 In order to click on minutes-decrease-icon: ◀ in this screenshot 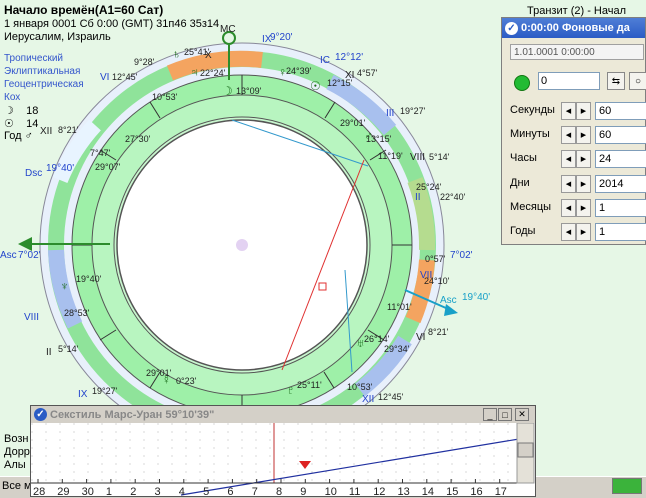, I will do `click(568, 135)`.